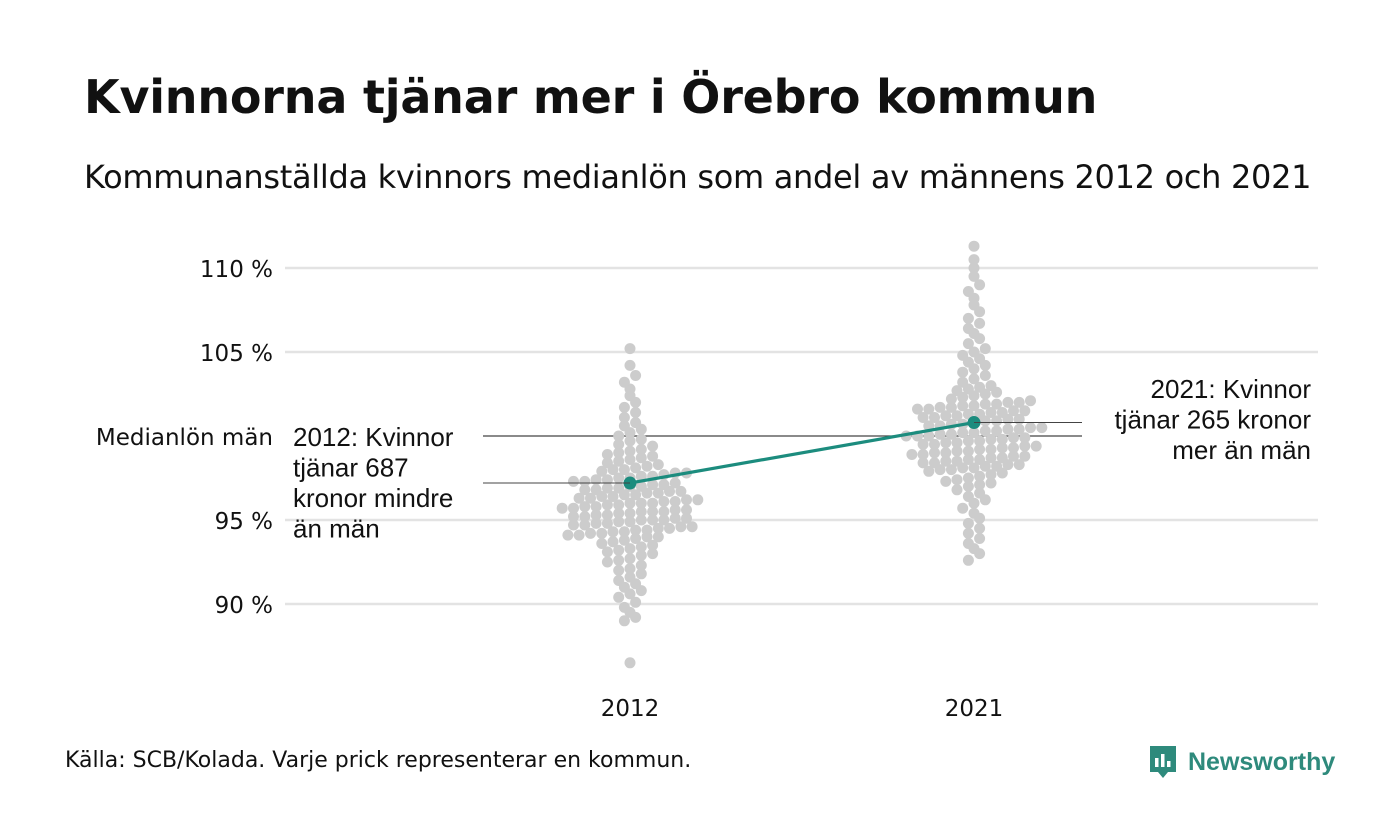 The width and height of the screenshot is (1400, 840). Describe the element at coordinates (974, 709) in the screenshot. I see `x-tick-label: 2021` at that location.